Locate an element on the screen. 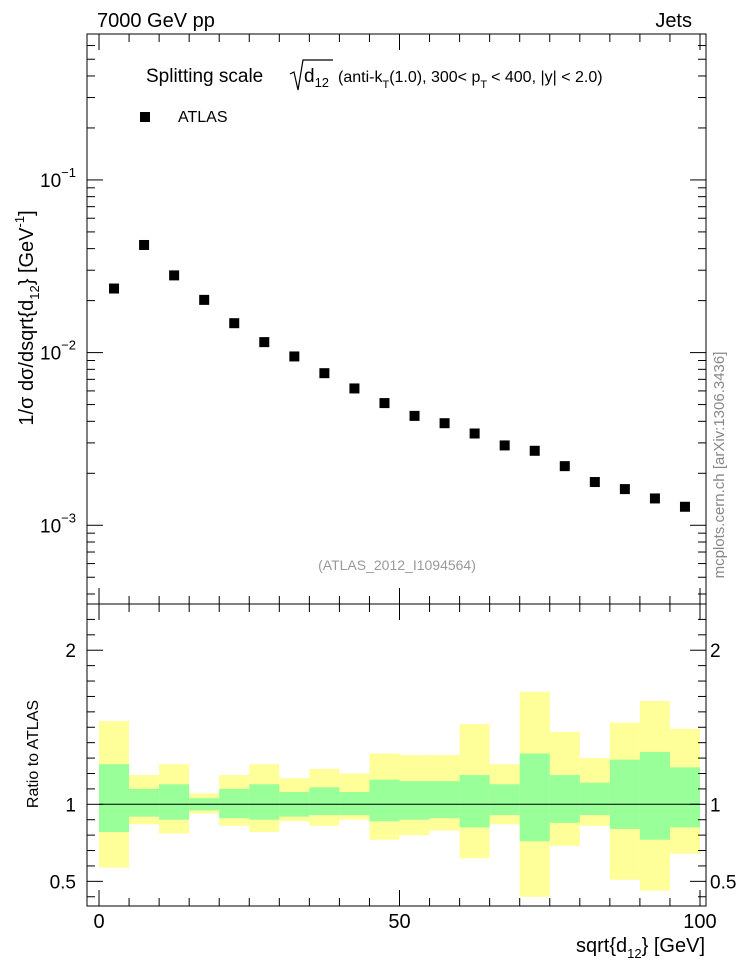  plot-title-details: (anti-kT(1.0), 300< pT < 400, |y| < 2.0) is located at coordinates (470, 80).